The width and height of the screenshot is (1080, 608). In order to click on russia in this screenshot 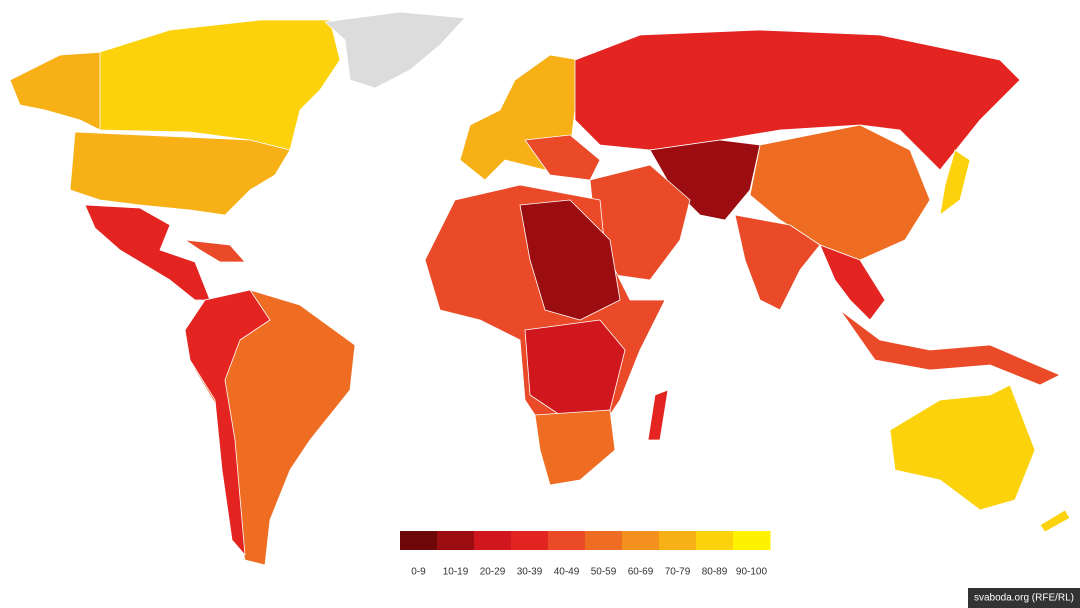, I will do `click(797, 100)`.